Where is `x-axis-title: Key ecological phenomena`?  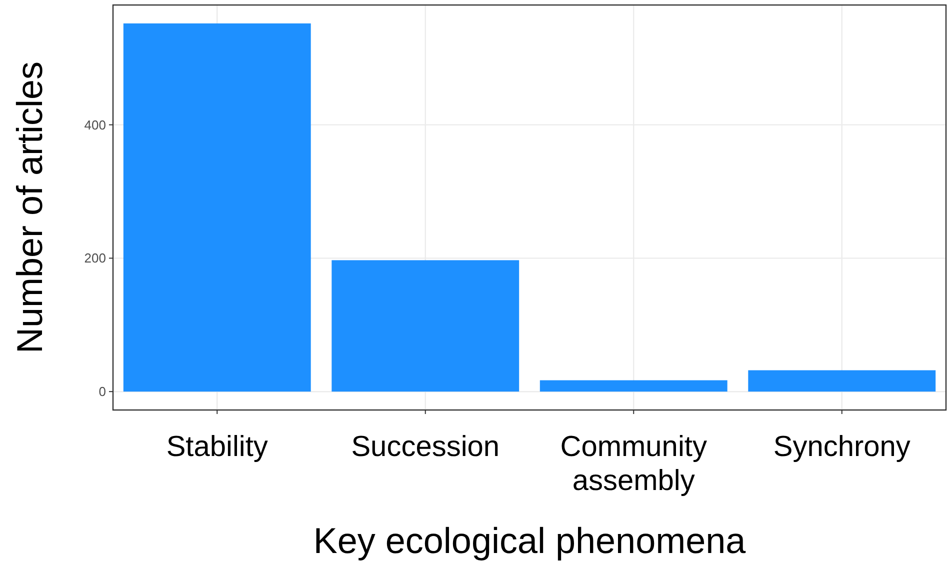
x-axis-title: Key ecological phenomena is located at coordinates (530, 540).